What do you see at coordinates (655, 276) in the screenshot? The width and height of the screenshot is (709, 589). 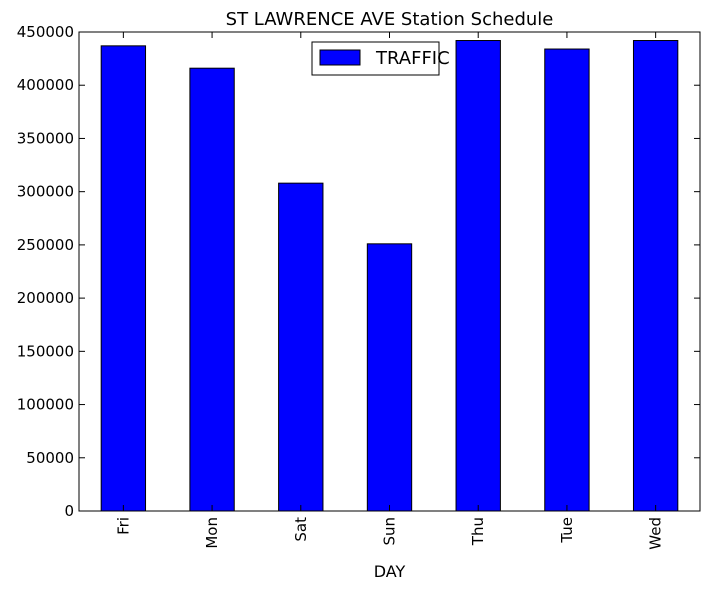 I see `bar-wed` at bounding box center [655, 276].